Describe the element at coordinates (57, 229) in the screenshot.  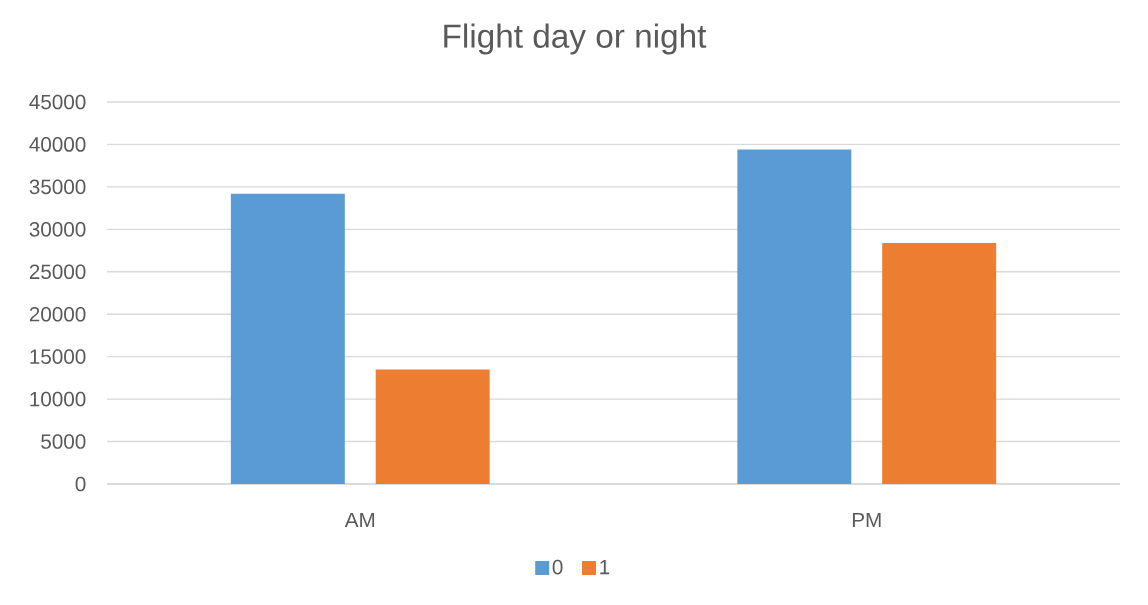
I see `y-tick-label: 30000` at that location.